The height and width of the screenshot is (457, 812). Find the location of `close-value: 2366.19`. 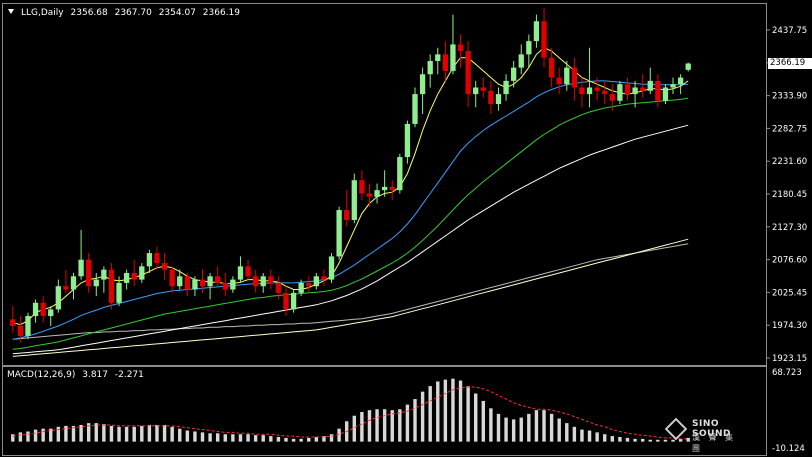

close-value: 2366.19 is located at coordinates (221, 13).